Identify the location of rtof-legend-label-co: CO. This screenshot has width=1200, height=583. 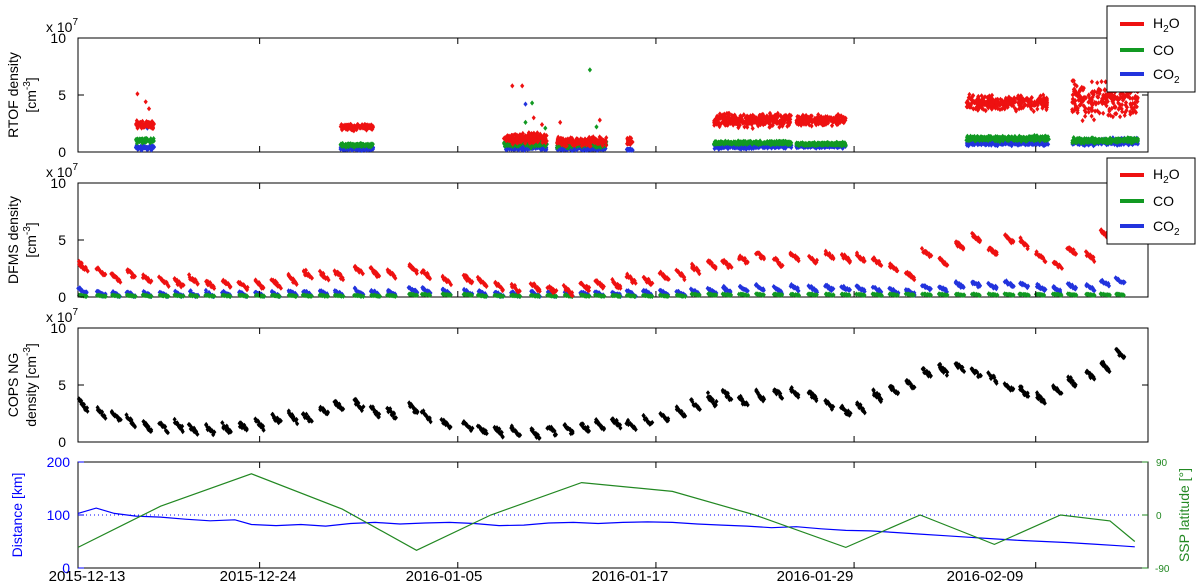
(1163, 50).